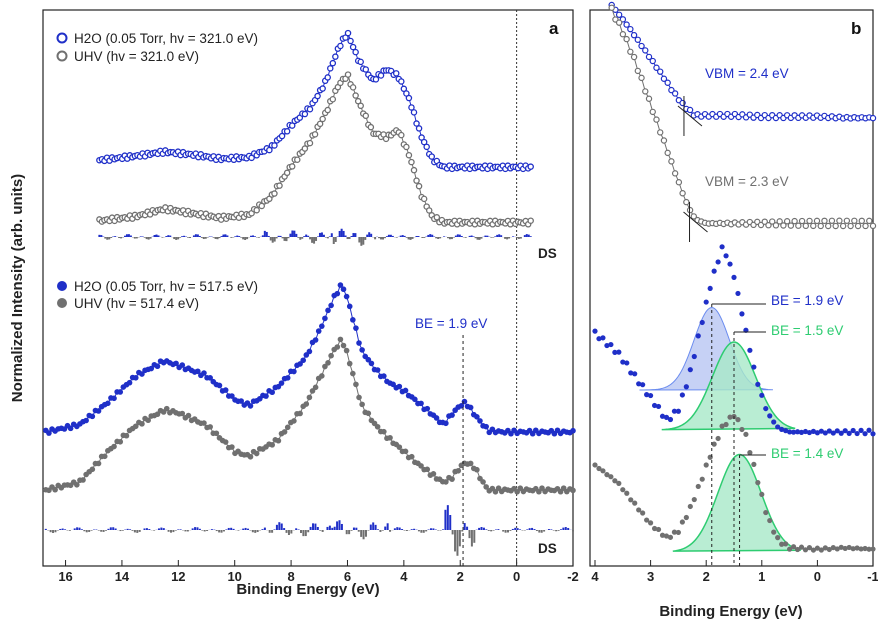  I want to click on series-line-a, so click(309, 415).